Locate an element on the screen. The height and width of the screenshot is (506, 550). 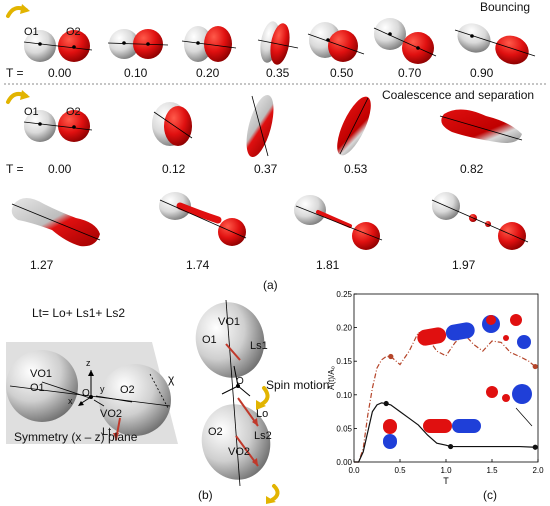
time-label: 0.82 is located at coordinates (472, 169).